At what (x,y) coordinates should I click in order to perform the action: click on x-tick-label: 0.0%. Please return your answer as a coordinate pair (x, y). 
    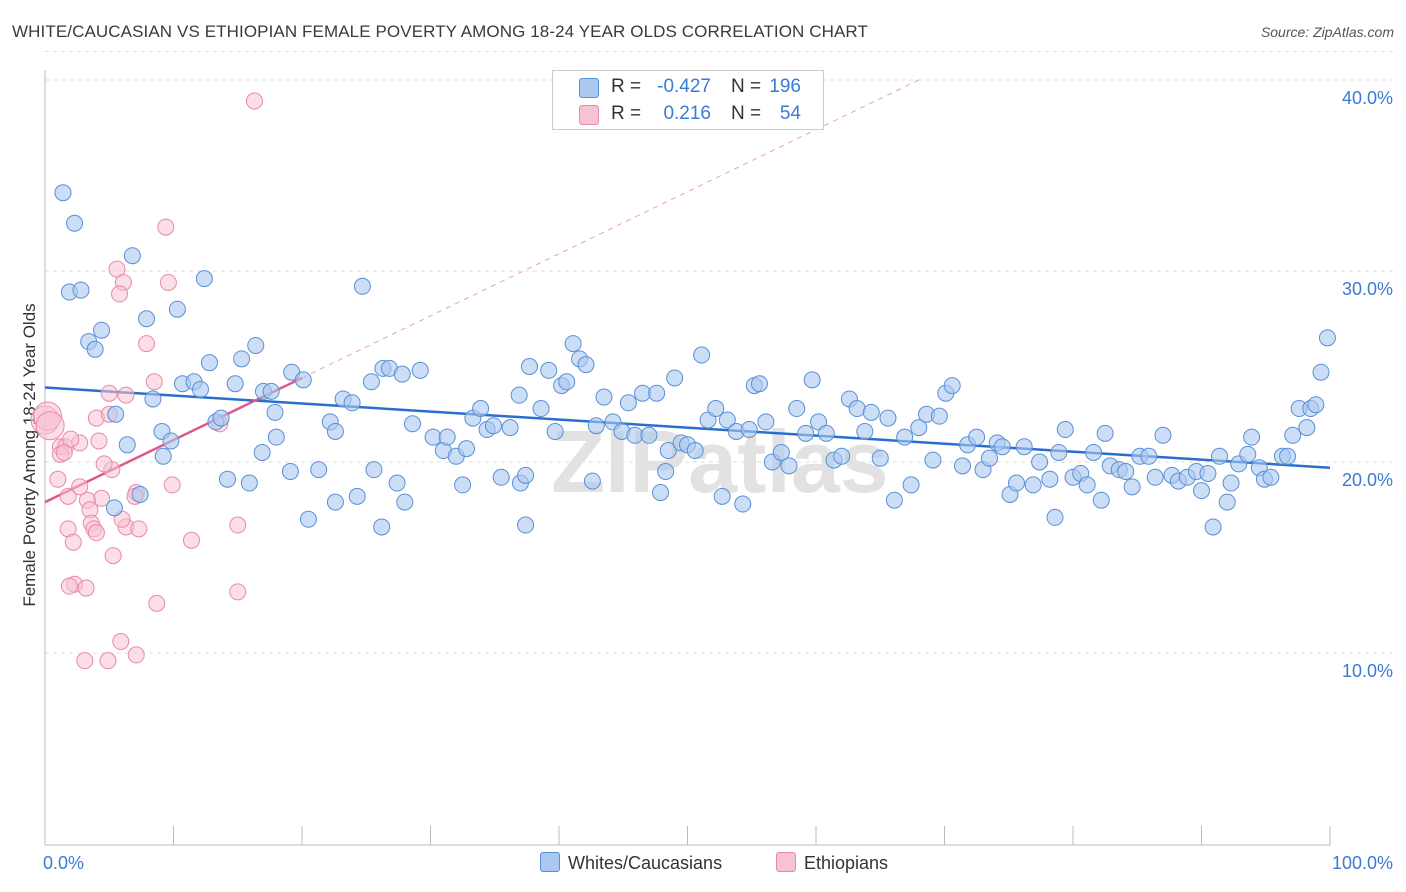
    Looking at the image, I should click on (63, 863).